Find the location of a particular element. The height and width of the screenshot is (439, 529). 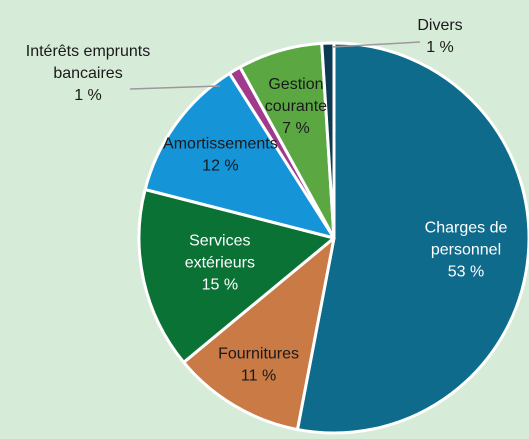

leader-lines is located at coordinates (275, 65).